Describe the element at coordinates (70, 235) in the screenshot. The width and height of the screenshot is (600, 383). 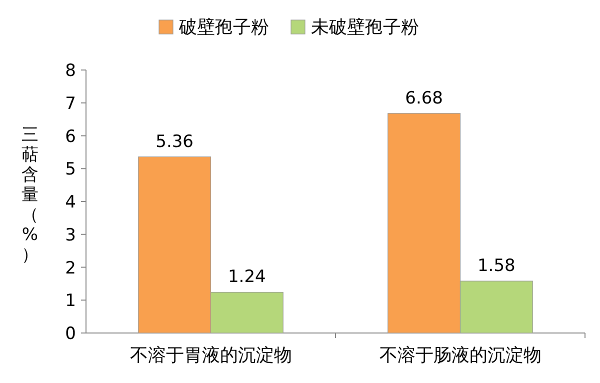
I see `y-tick-label: 3` at that location.